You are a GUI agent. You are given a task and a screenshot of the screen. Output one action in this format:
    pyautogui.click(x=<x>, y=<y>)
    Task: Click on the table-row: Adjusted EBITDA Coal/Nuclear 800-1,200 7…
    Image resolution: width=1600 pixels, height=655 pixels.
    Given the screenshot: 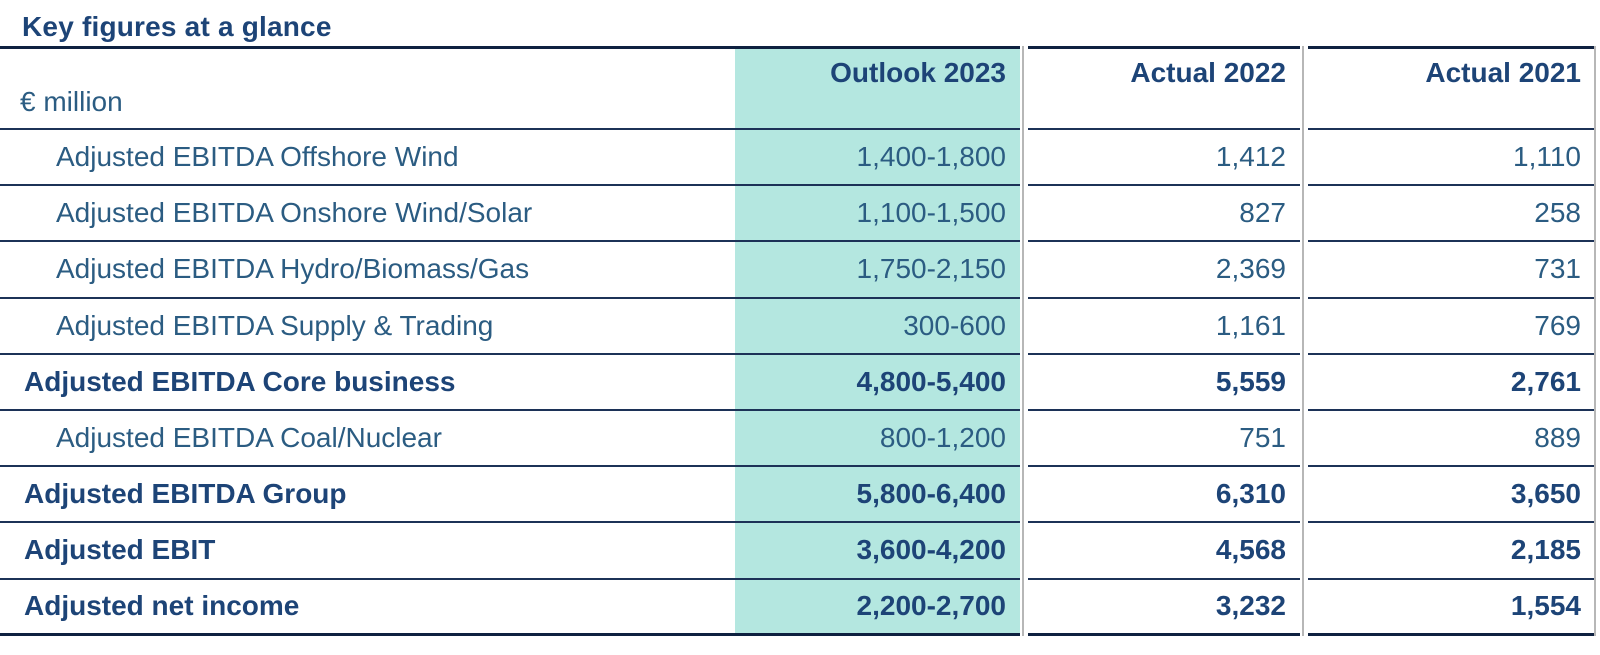 What is the action you would take?
    pyautogui.click(x=800, y=439)
    